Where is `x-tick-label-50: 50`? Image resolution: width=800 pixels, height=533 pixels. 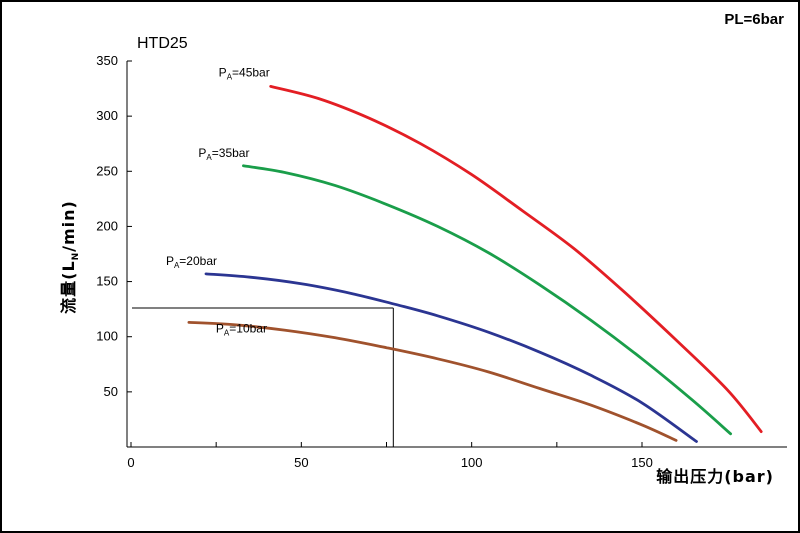
x-tick-label-50: 50 is located at coordinates (301, 462).